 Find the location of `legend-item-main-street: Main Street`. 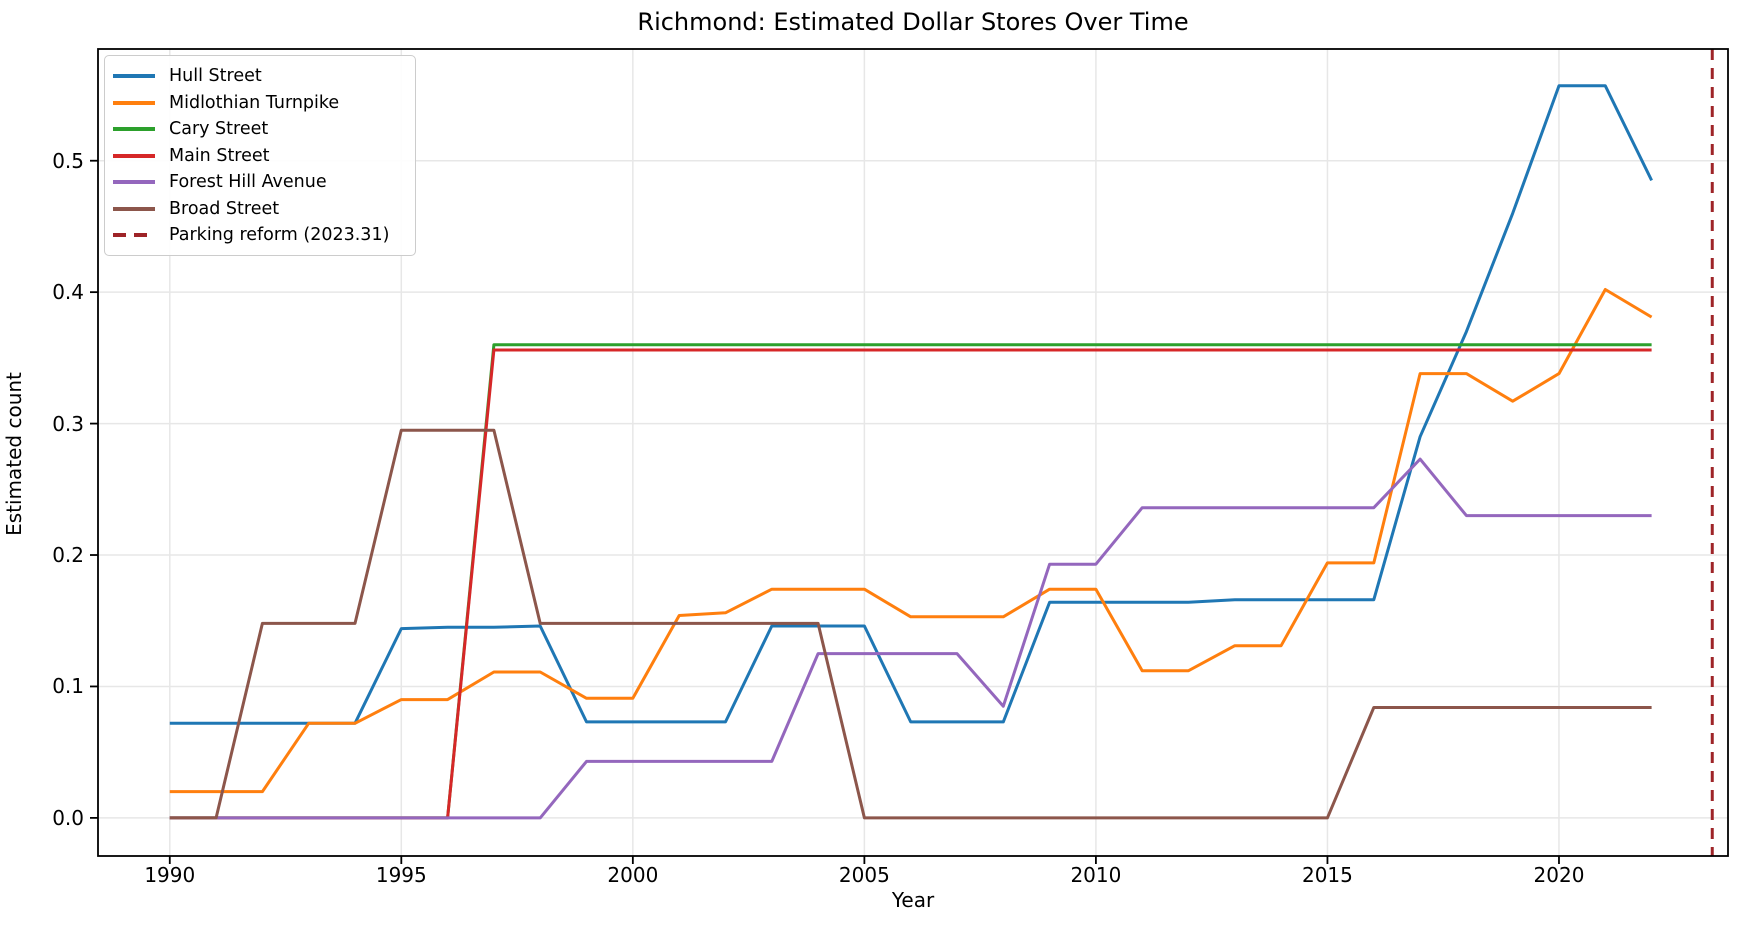

legend-item-main-street: Main Street is located at coordinates (259, 156).